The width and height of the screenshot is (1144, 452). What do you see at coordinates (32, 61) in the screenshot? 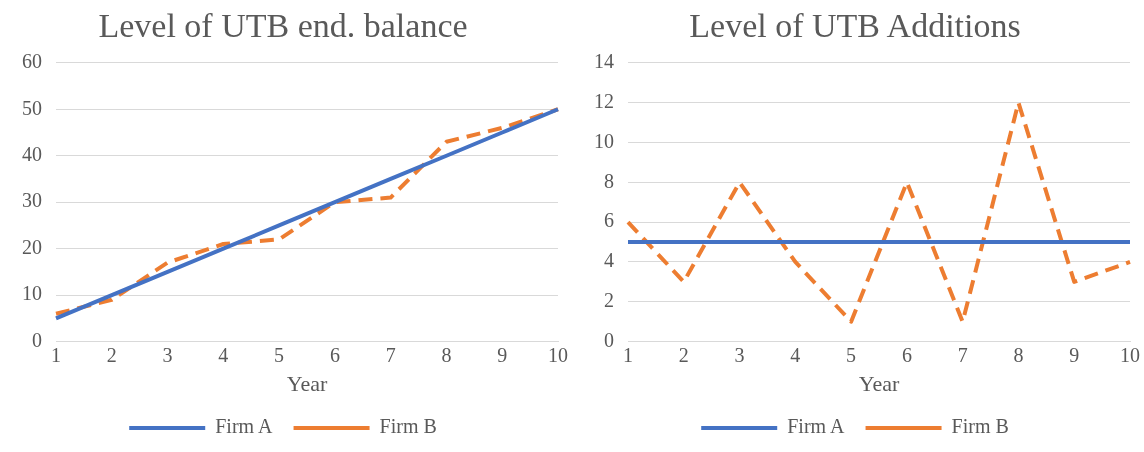
I see `y-tick-label: 60` at bounding box center [32, 61].